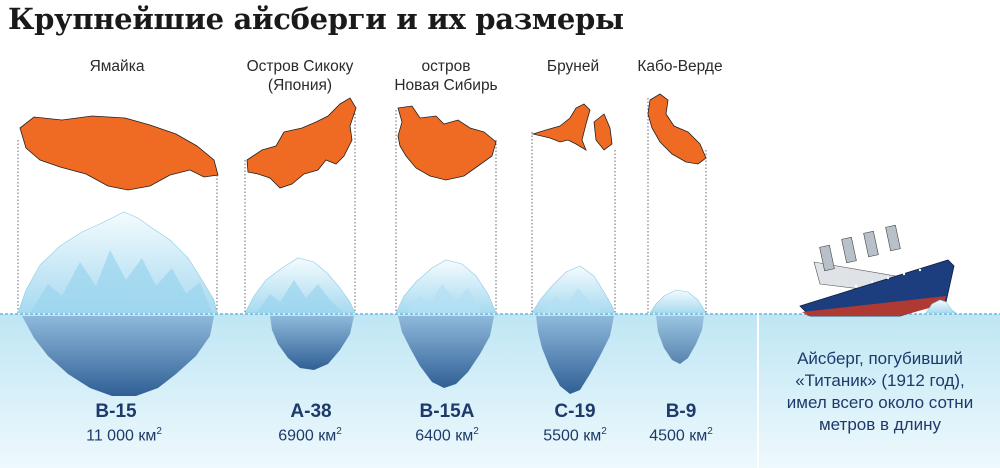 The image size is (1000, 468). Describe the element at coordinates (316, 19) in the screenshot. I see `page-title: Крупнейшие айсберги и их размеры` at that location.